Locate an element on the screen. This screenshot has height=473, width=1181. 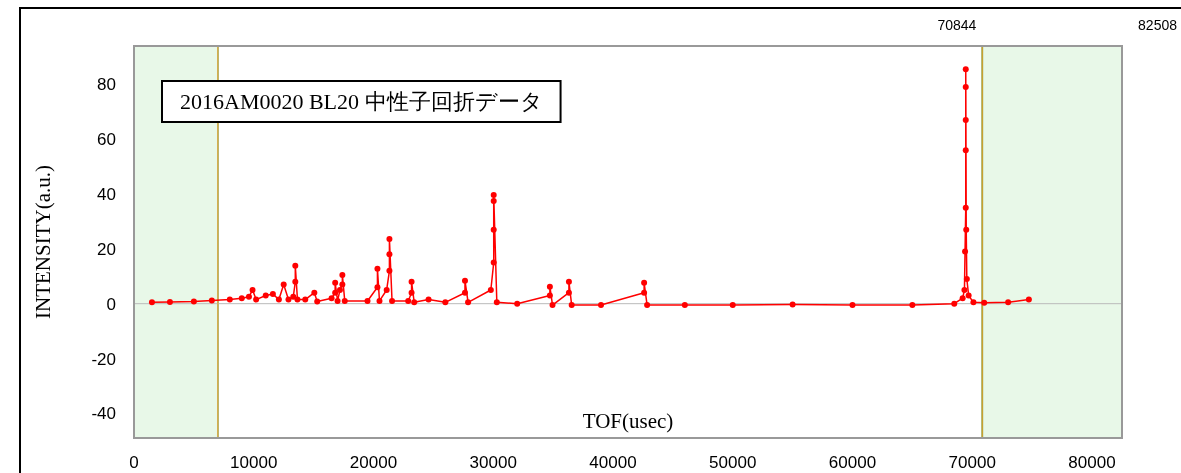
y-tick-label: -40 is located at coordinates (103, 414).